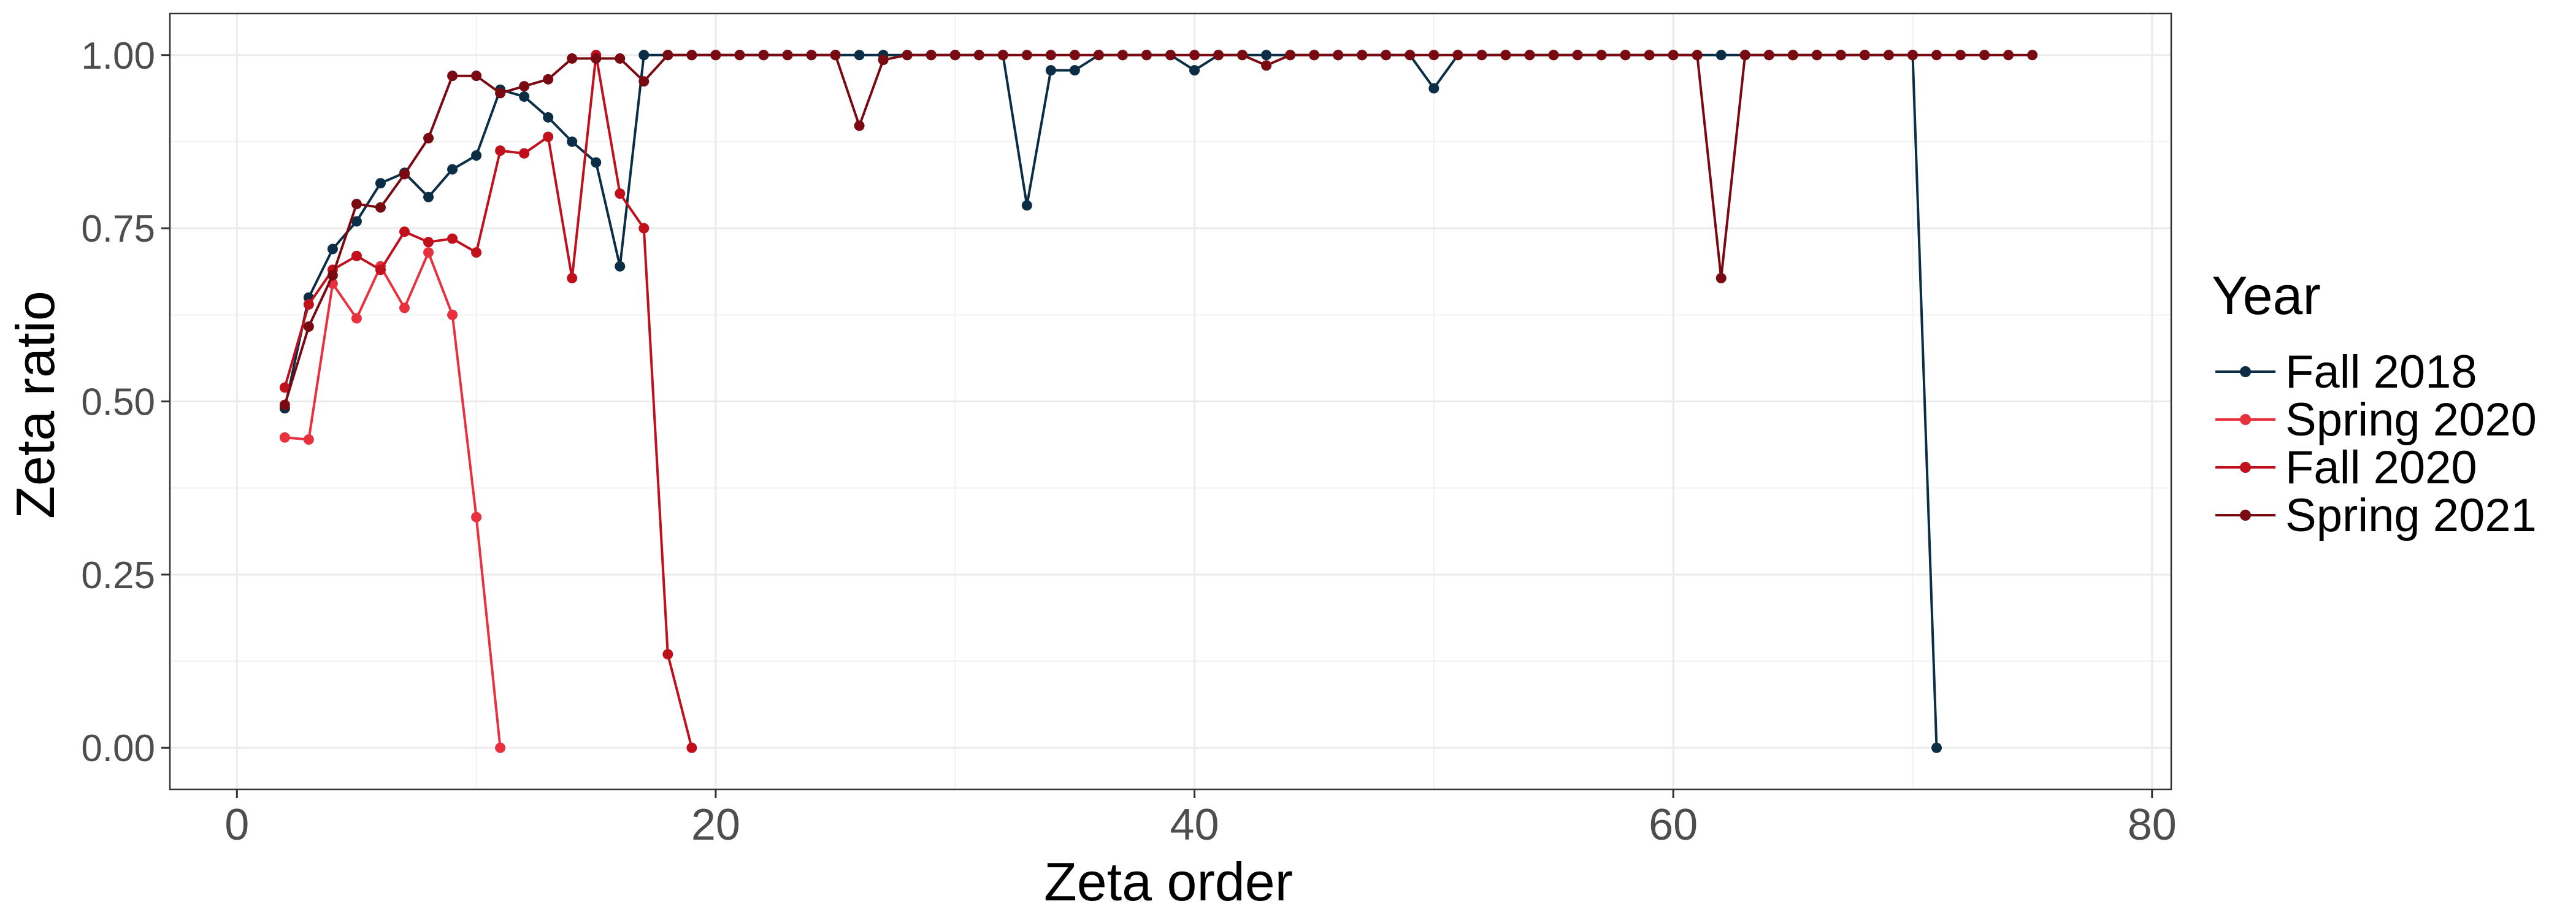  I want to click on x-tick-label: 40, so click(1194, 824).